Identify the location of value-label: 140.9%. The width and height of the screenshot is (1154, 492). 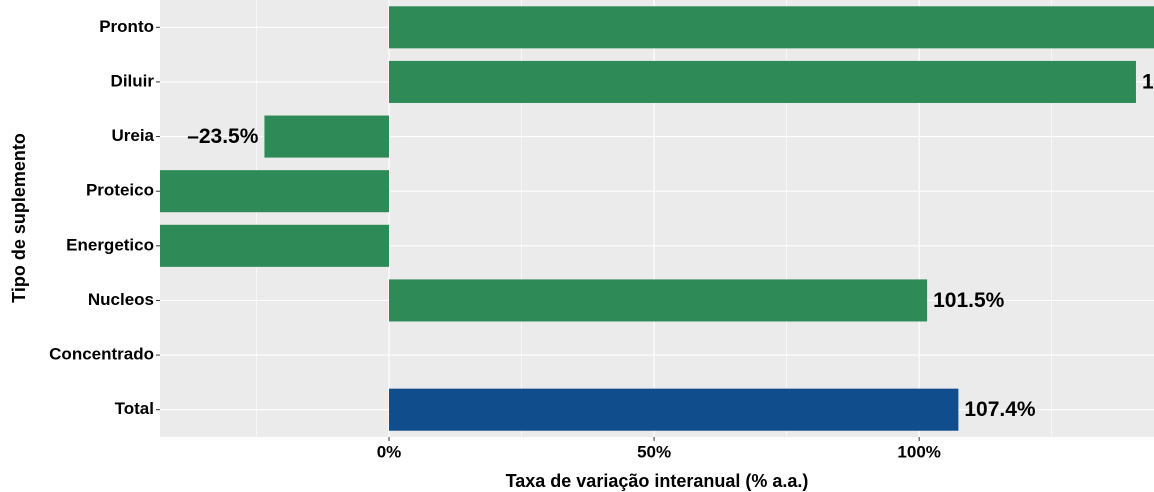
(1148, 81).